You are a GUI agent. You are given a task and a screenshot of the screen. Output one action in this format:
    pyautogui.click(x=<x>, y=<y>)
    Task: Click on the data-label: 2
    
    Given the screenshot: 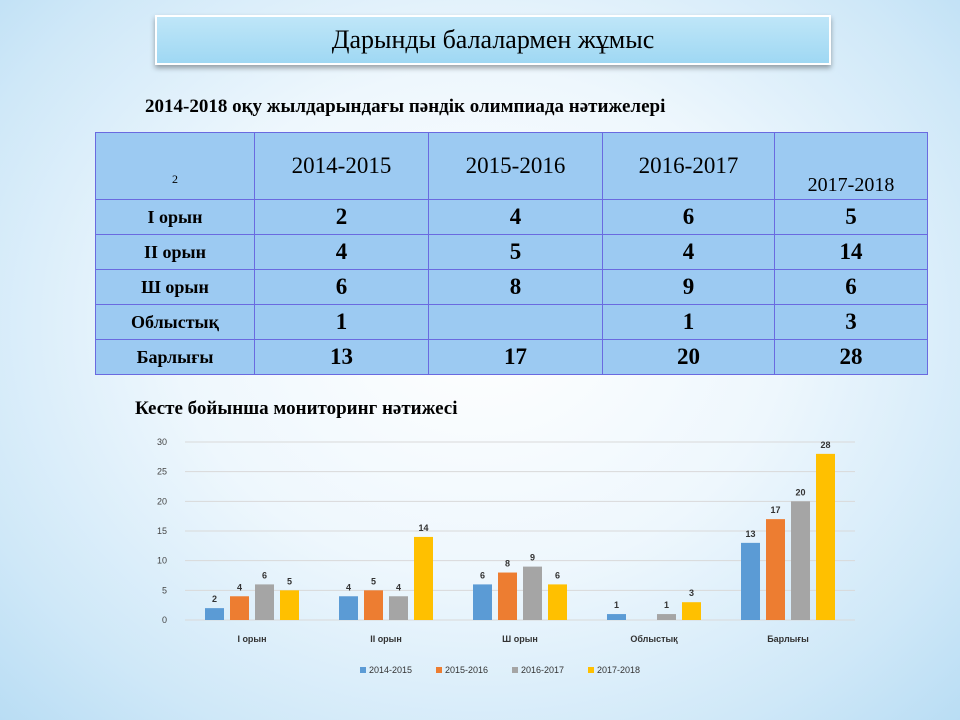 What is the action you would take?
    pyautogui.click(x=214, y=599)
    